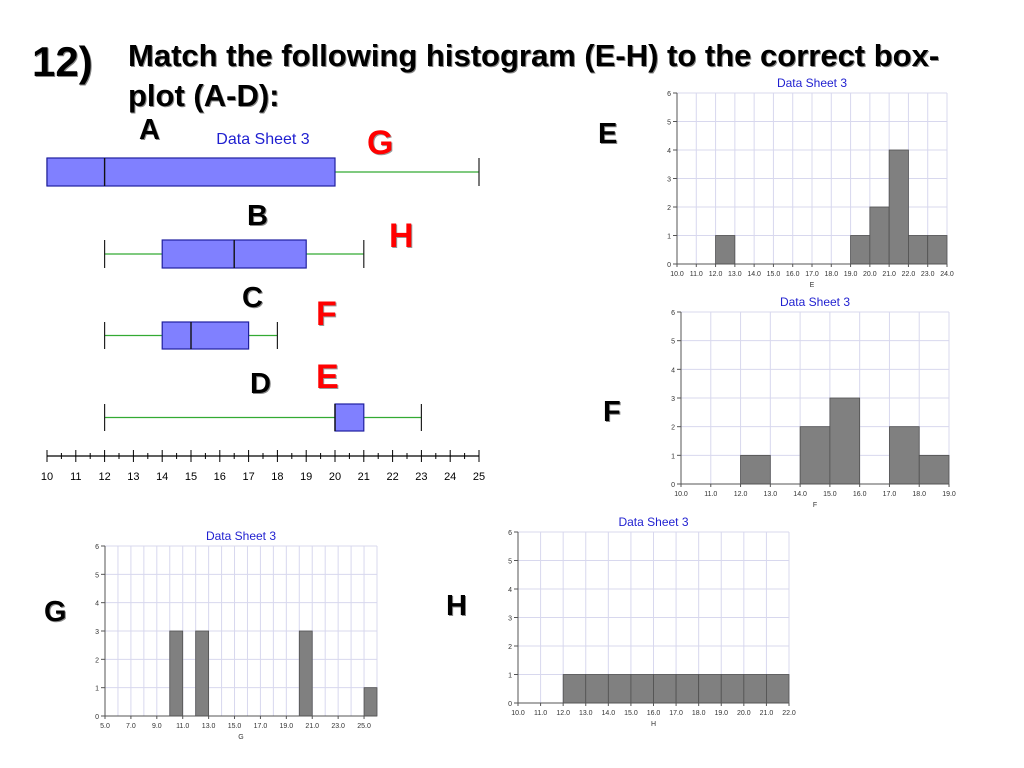  I want to click on hist-e-x-tick-label: 15.0, so click(774, 274).